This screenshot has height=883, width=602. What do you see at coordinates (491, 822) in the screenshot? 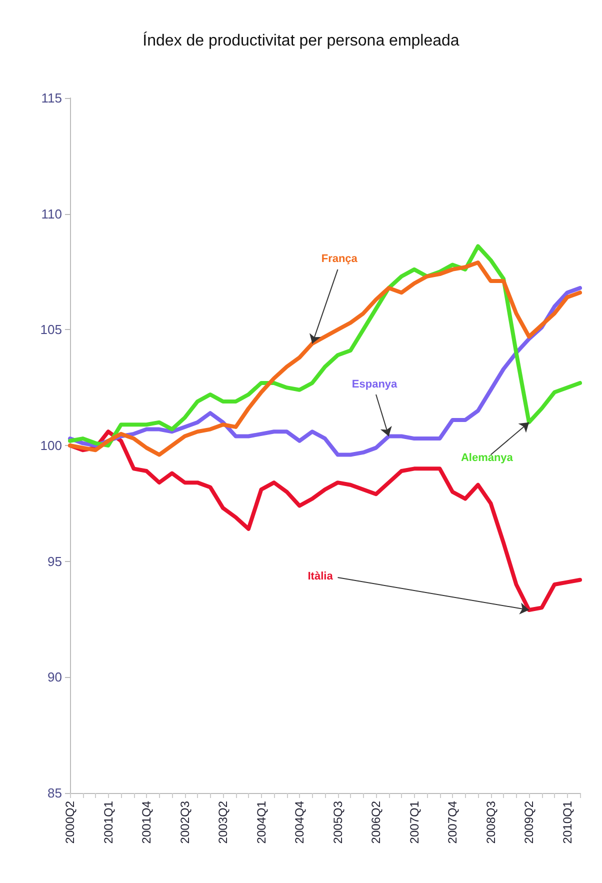
I see `x-tick-label: 2008Q3` at bounding box center [491, 822].